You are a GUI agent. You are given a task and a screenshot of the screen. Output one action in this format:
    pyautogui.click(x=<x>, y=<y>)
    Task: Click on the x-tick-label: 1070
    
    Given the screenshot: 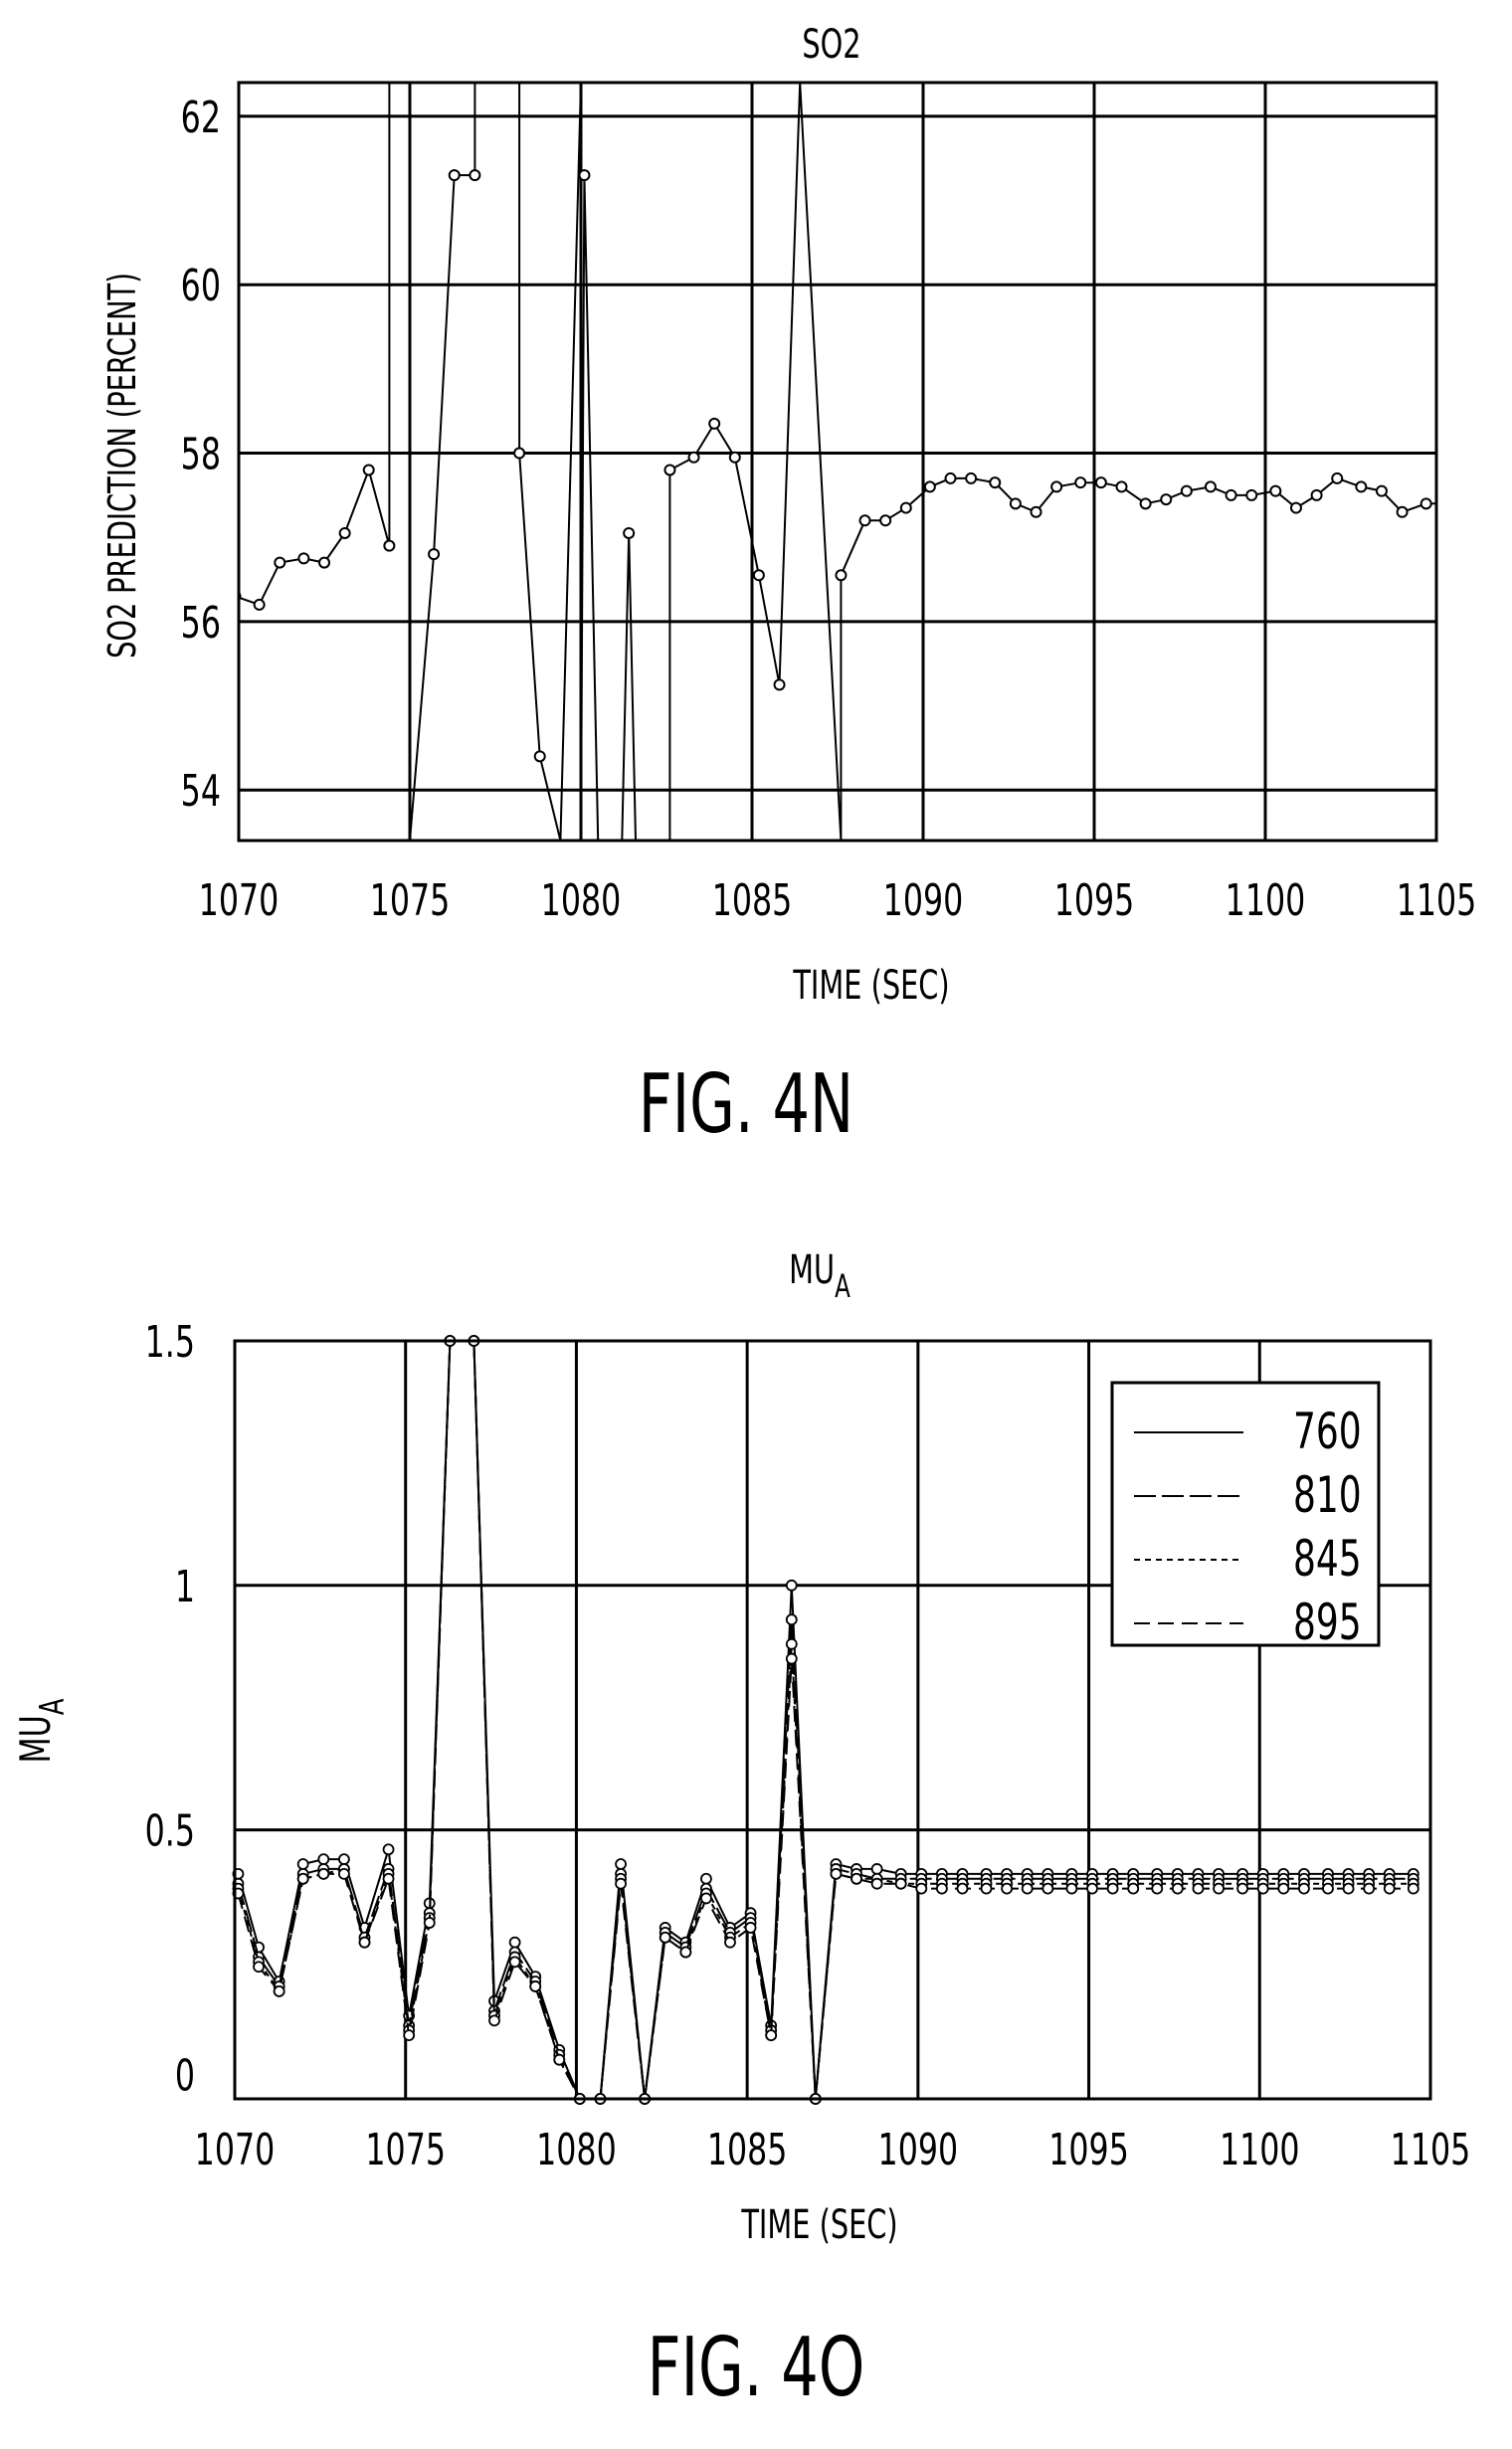 What is the action you would take?
    pyautogui.click(x=239, y=901)
    